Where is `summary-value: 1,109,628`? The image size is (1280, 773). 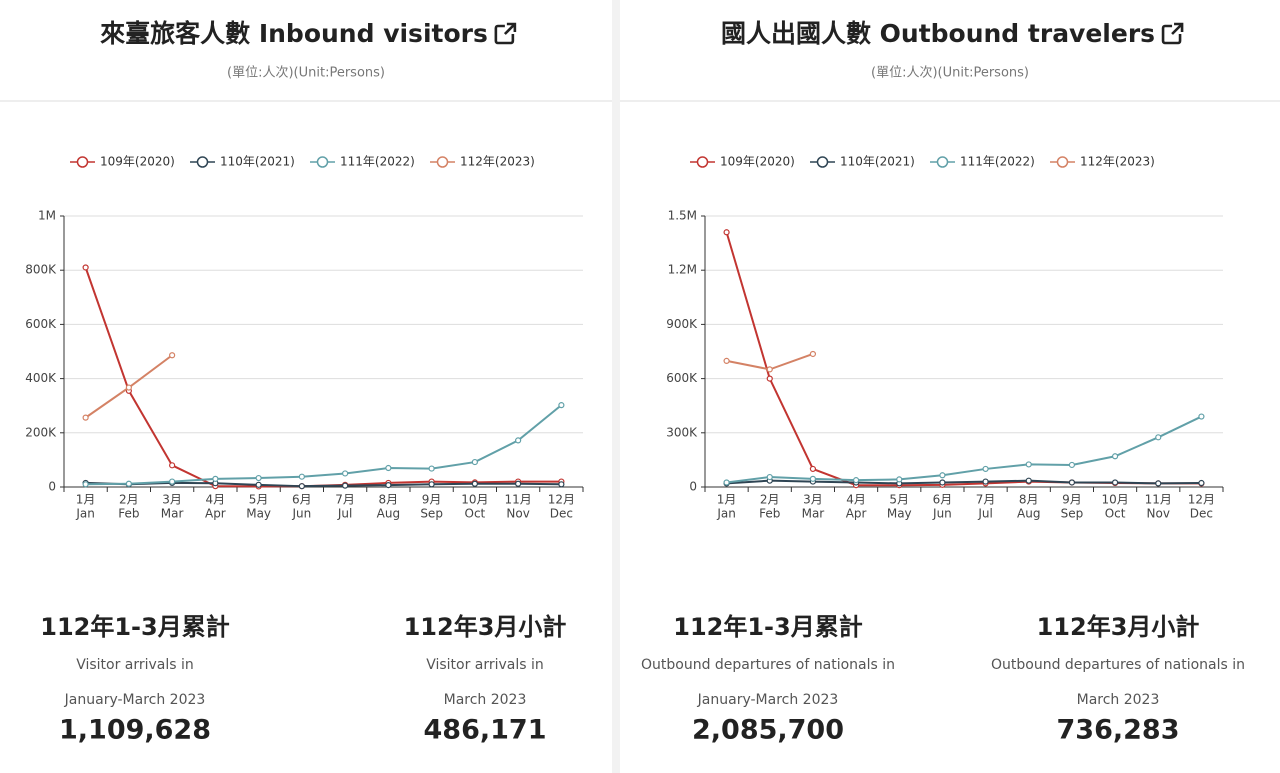
summary-value: 1,109,628 is located at coordinates (135, 730).